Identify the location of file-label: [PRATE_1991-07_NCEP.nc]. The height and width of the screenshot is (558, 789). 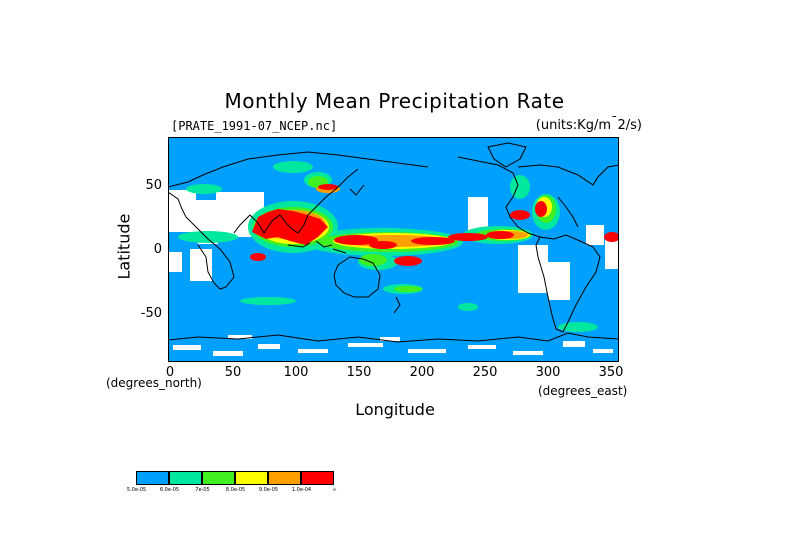
(254, 126).